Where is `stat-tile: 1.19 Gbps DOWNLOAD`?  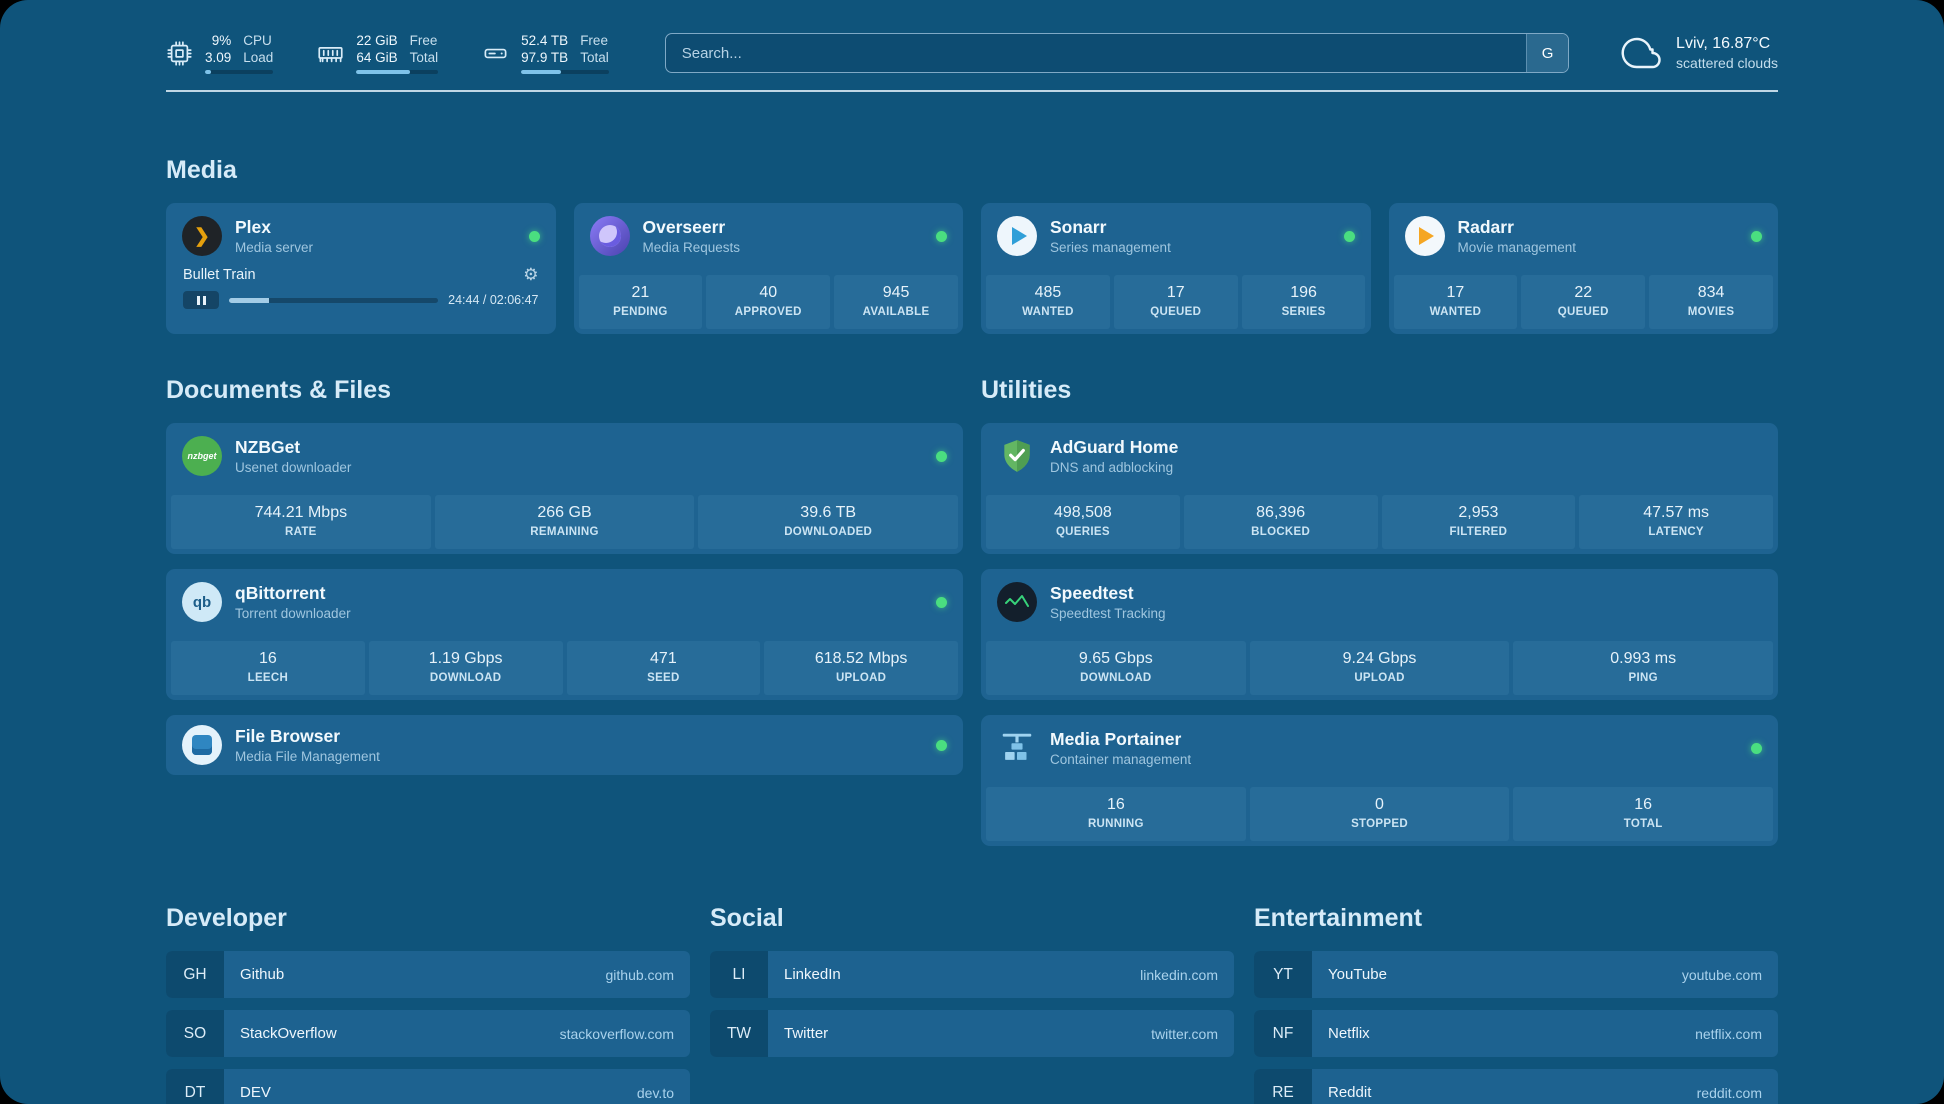
stat-tile: 1.19 Gbps DOWNLOAD is located at coordinates (465, 668).